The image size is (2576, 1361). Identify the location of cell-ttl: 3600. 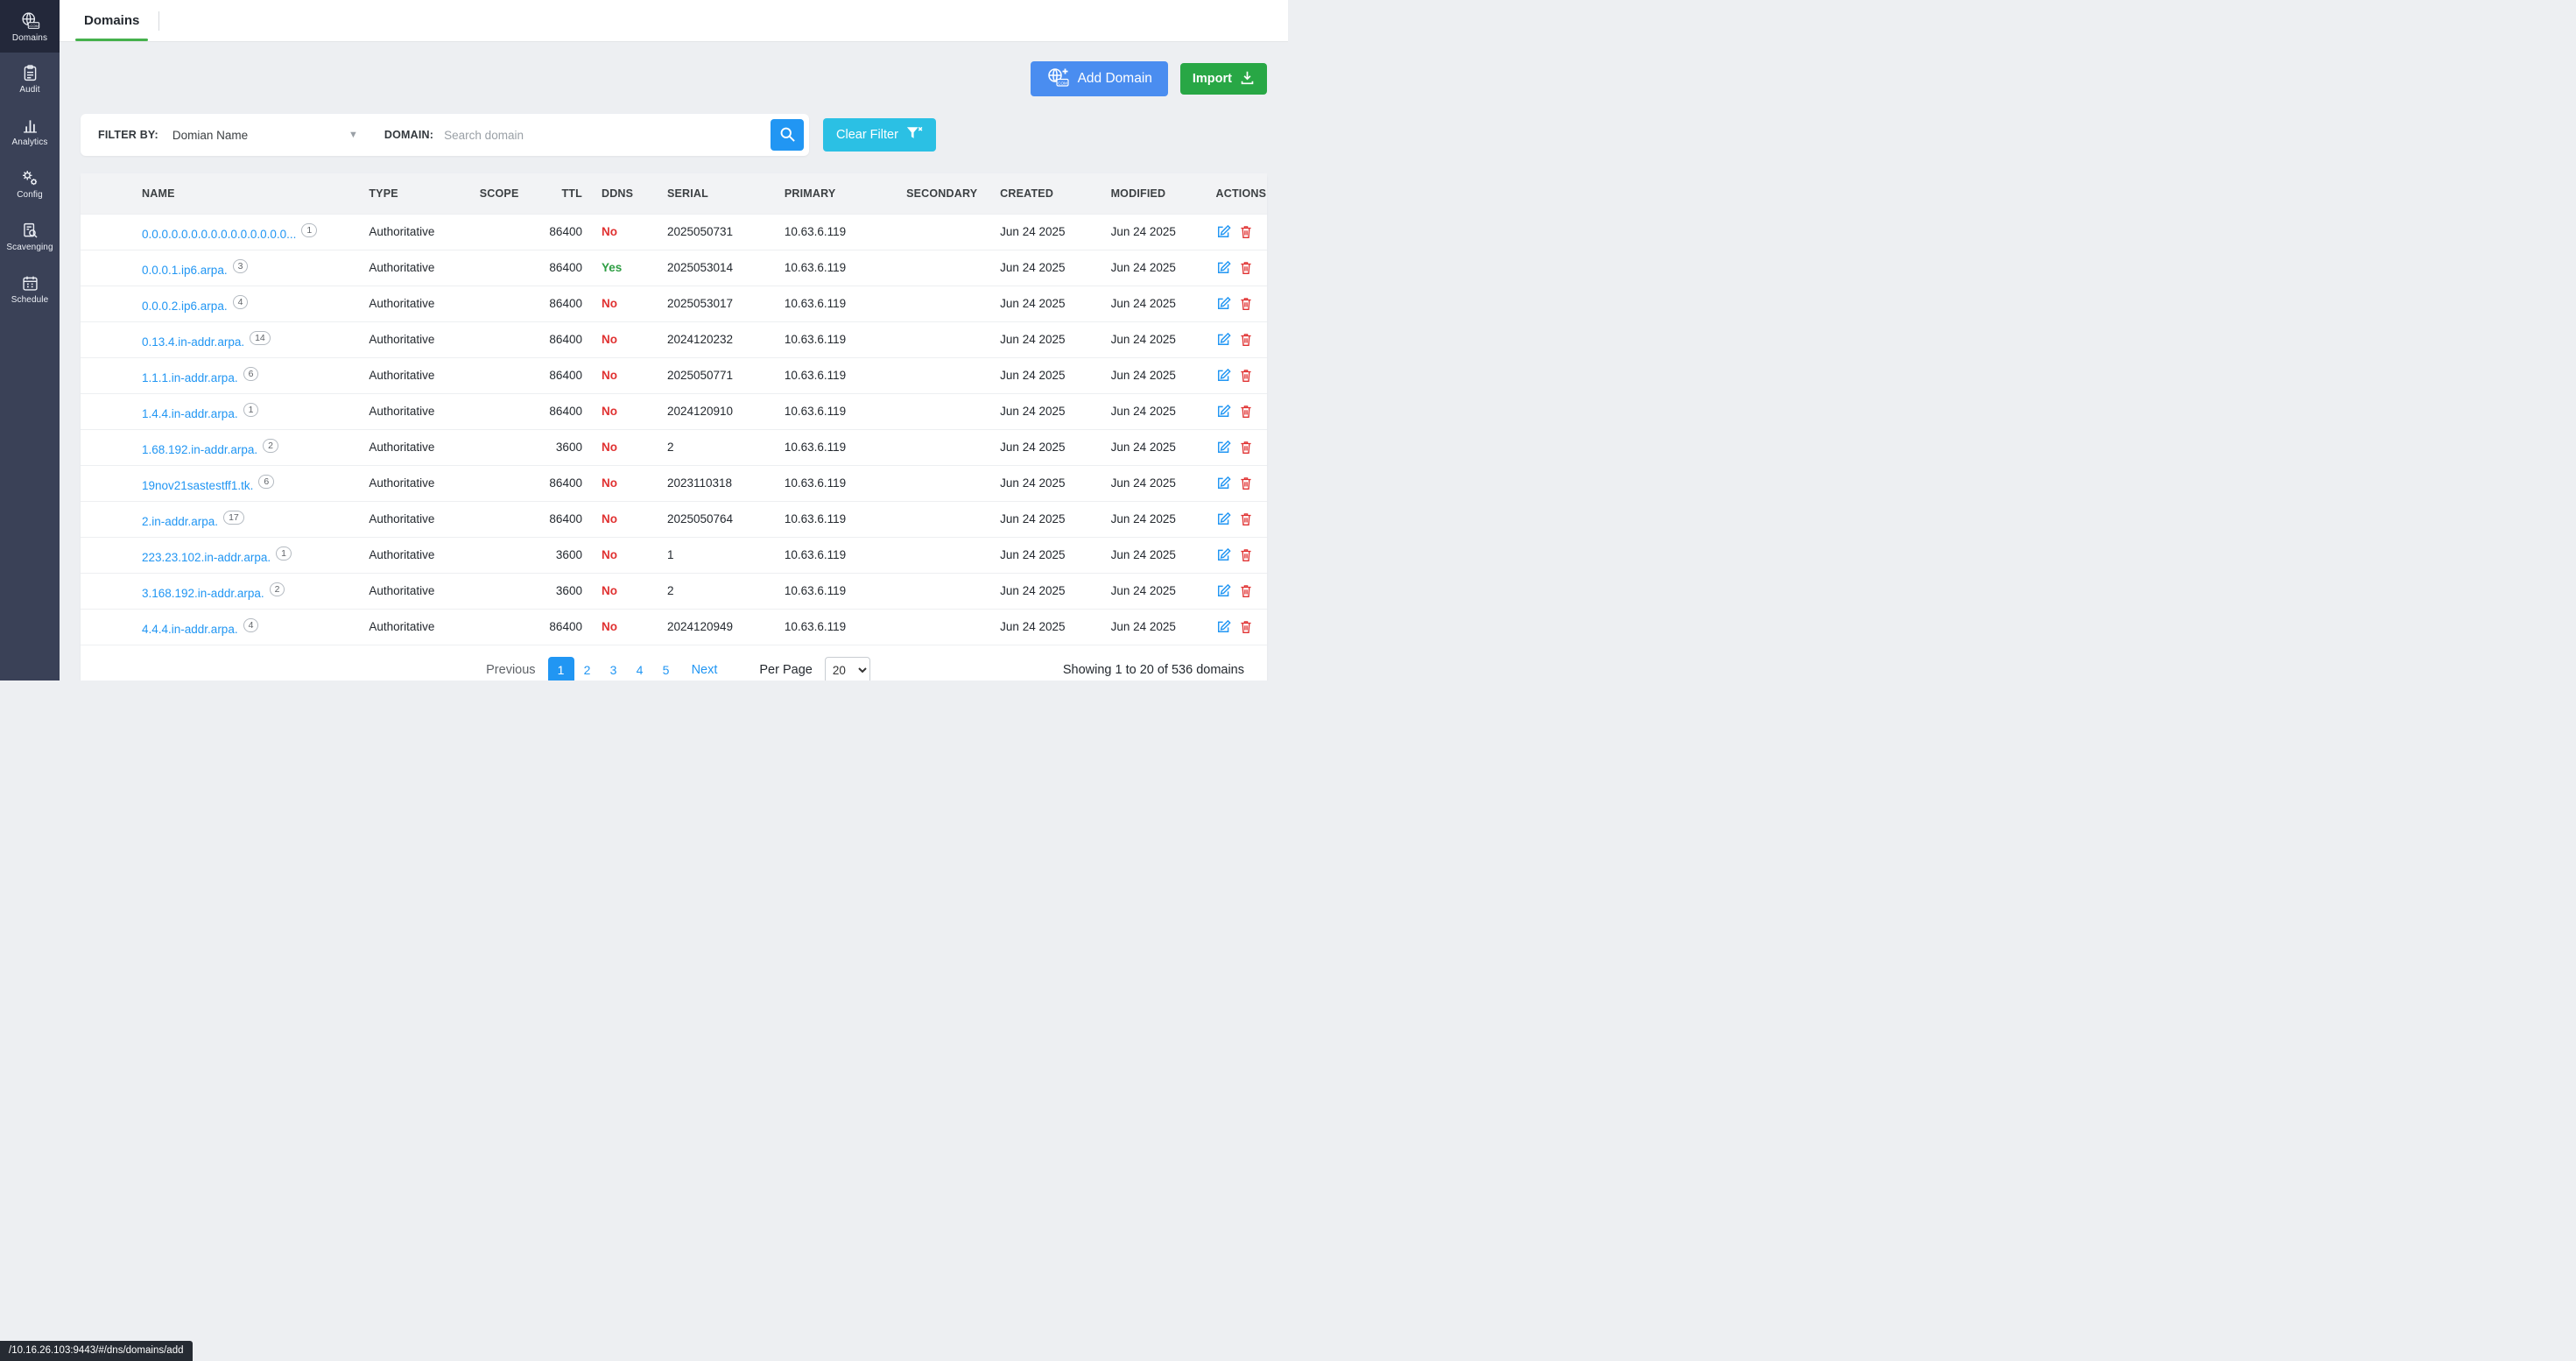
(563, 446).